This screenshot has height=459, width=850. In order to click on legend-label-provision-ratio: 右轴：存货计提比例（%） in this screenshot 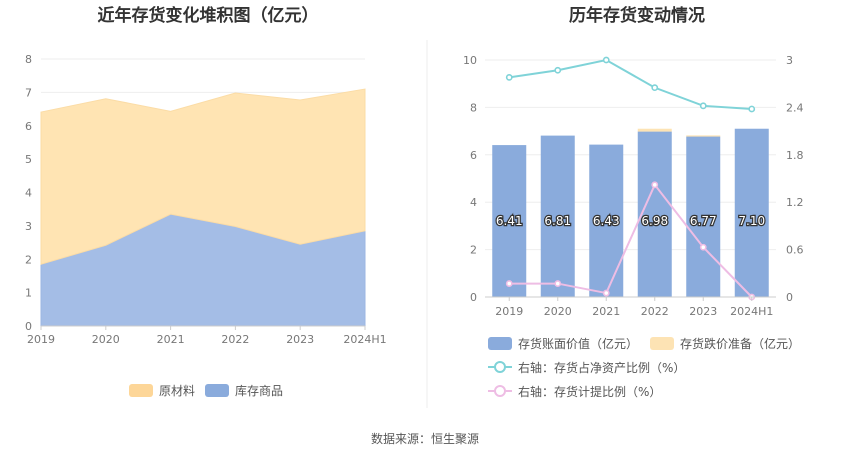, I will do `click(589, 391)`.